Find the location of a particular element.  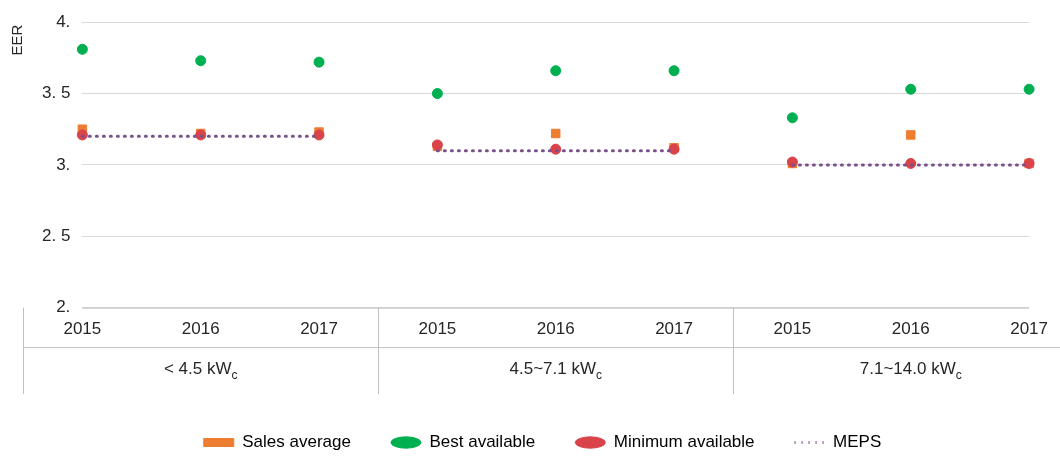

legend-label: Minimum available is located at coordinates (684, 442).